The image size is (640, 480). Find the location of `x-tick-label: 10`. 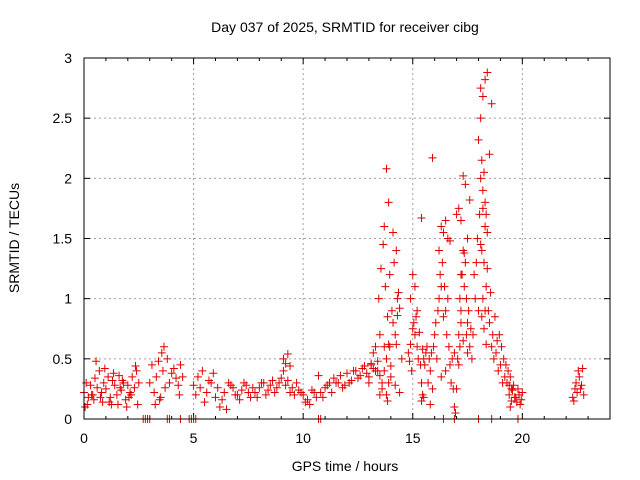

x-tick-label: 10 is located at coordinates (303, 438).